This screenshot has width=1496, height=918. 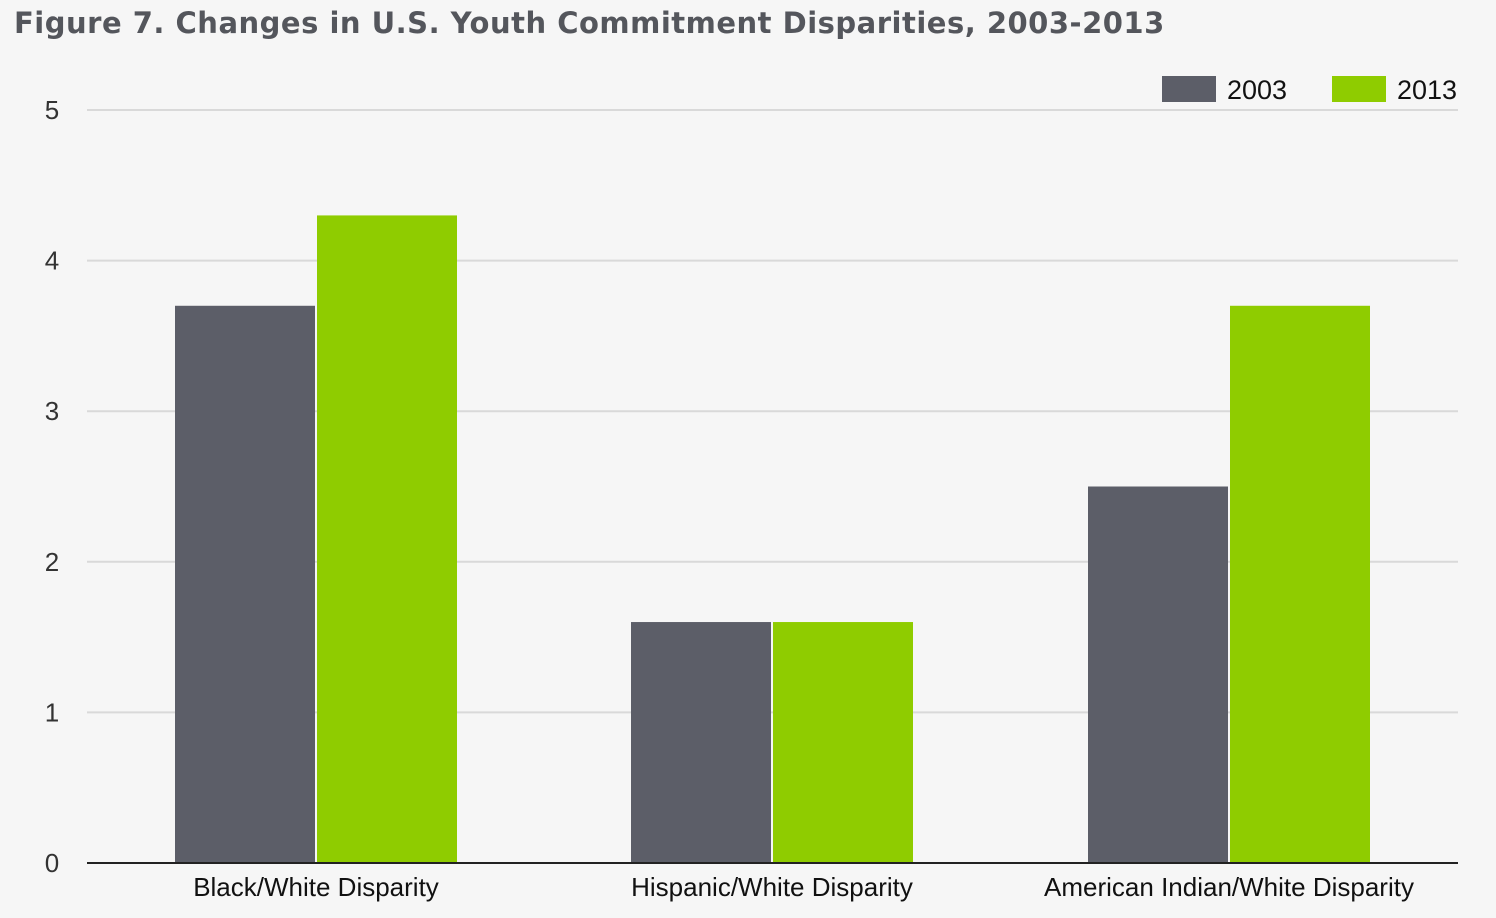 I want to click on x-category-label: Hispanic/White Disparity, so click(x=772, y=887).